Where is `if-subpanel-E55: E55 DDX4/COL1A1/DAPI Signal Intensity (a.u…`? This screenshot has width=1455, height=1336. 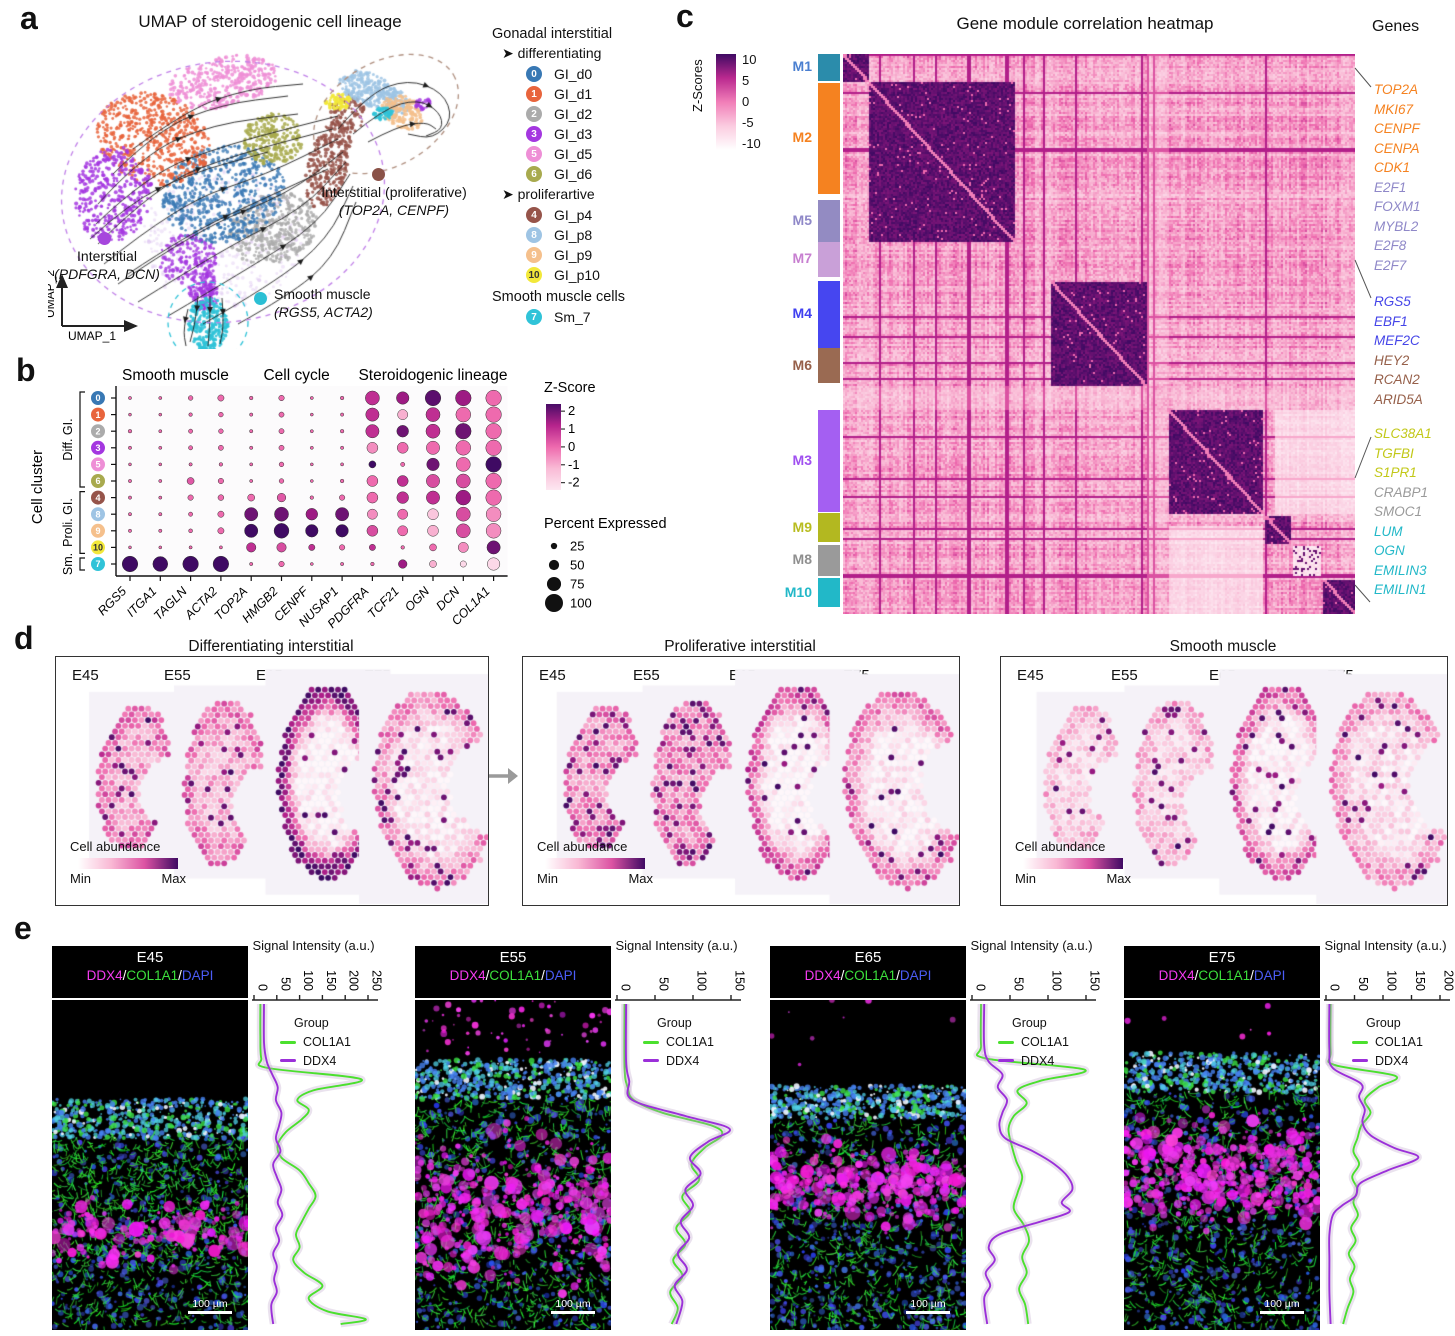
if-subpanel-E55: E55 DDX4/COL1A1/DAPI Signal Intensity (a.u… is located at coordinates (580, 1137).